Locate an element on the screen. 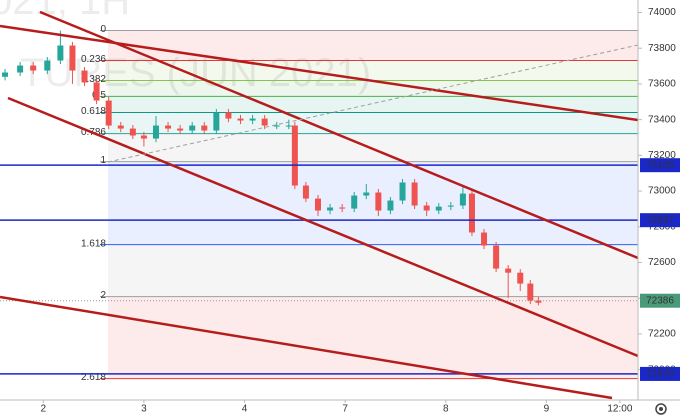  gear is located at coordinates (661, 409).